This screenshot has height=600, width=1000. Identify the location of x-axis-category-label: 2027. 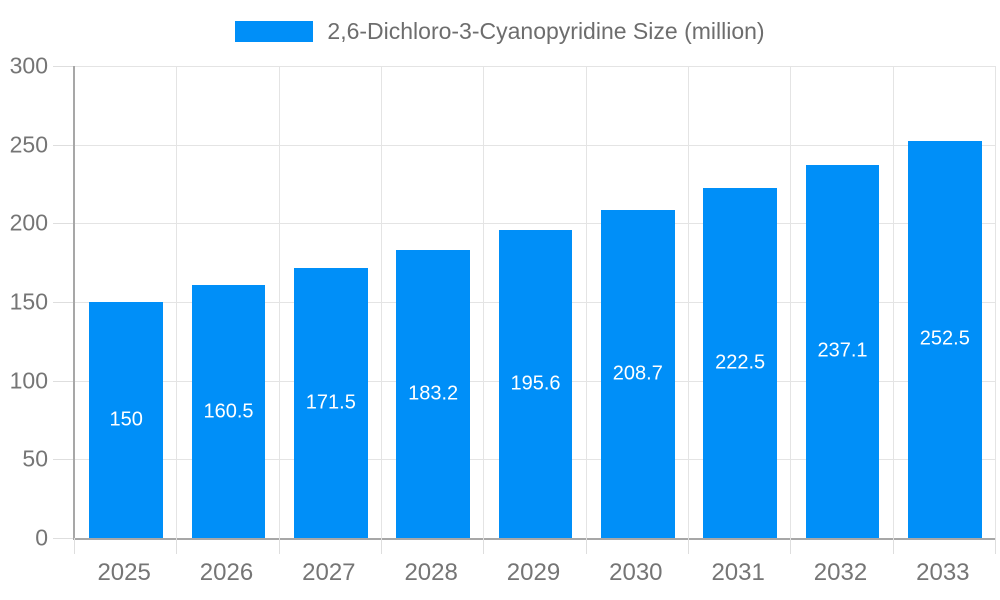
(329, 572).